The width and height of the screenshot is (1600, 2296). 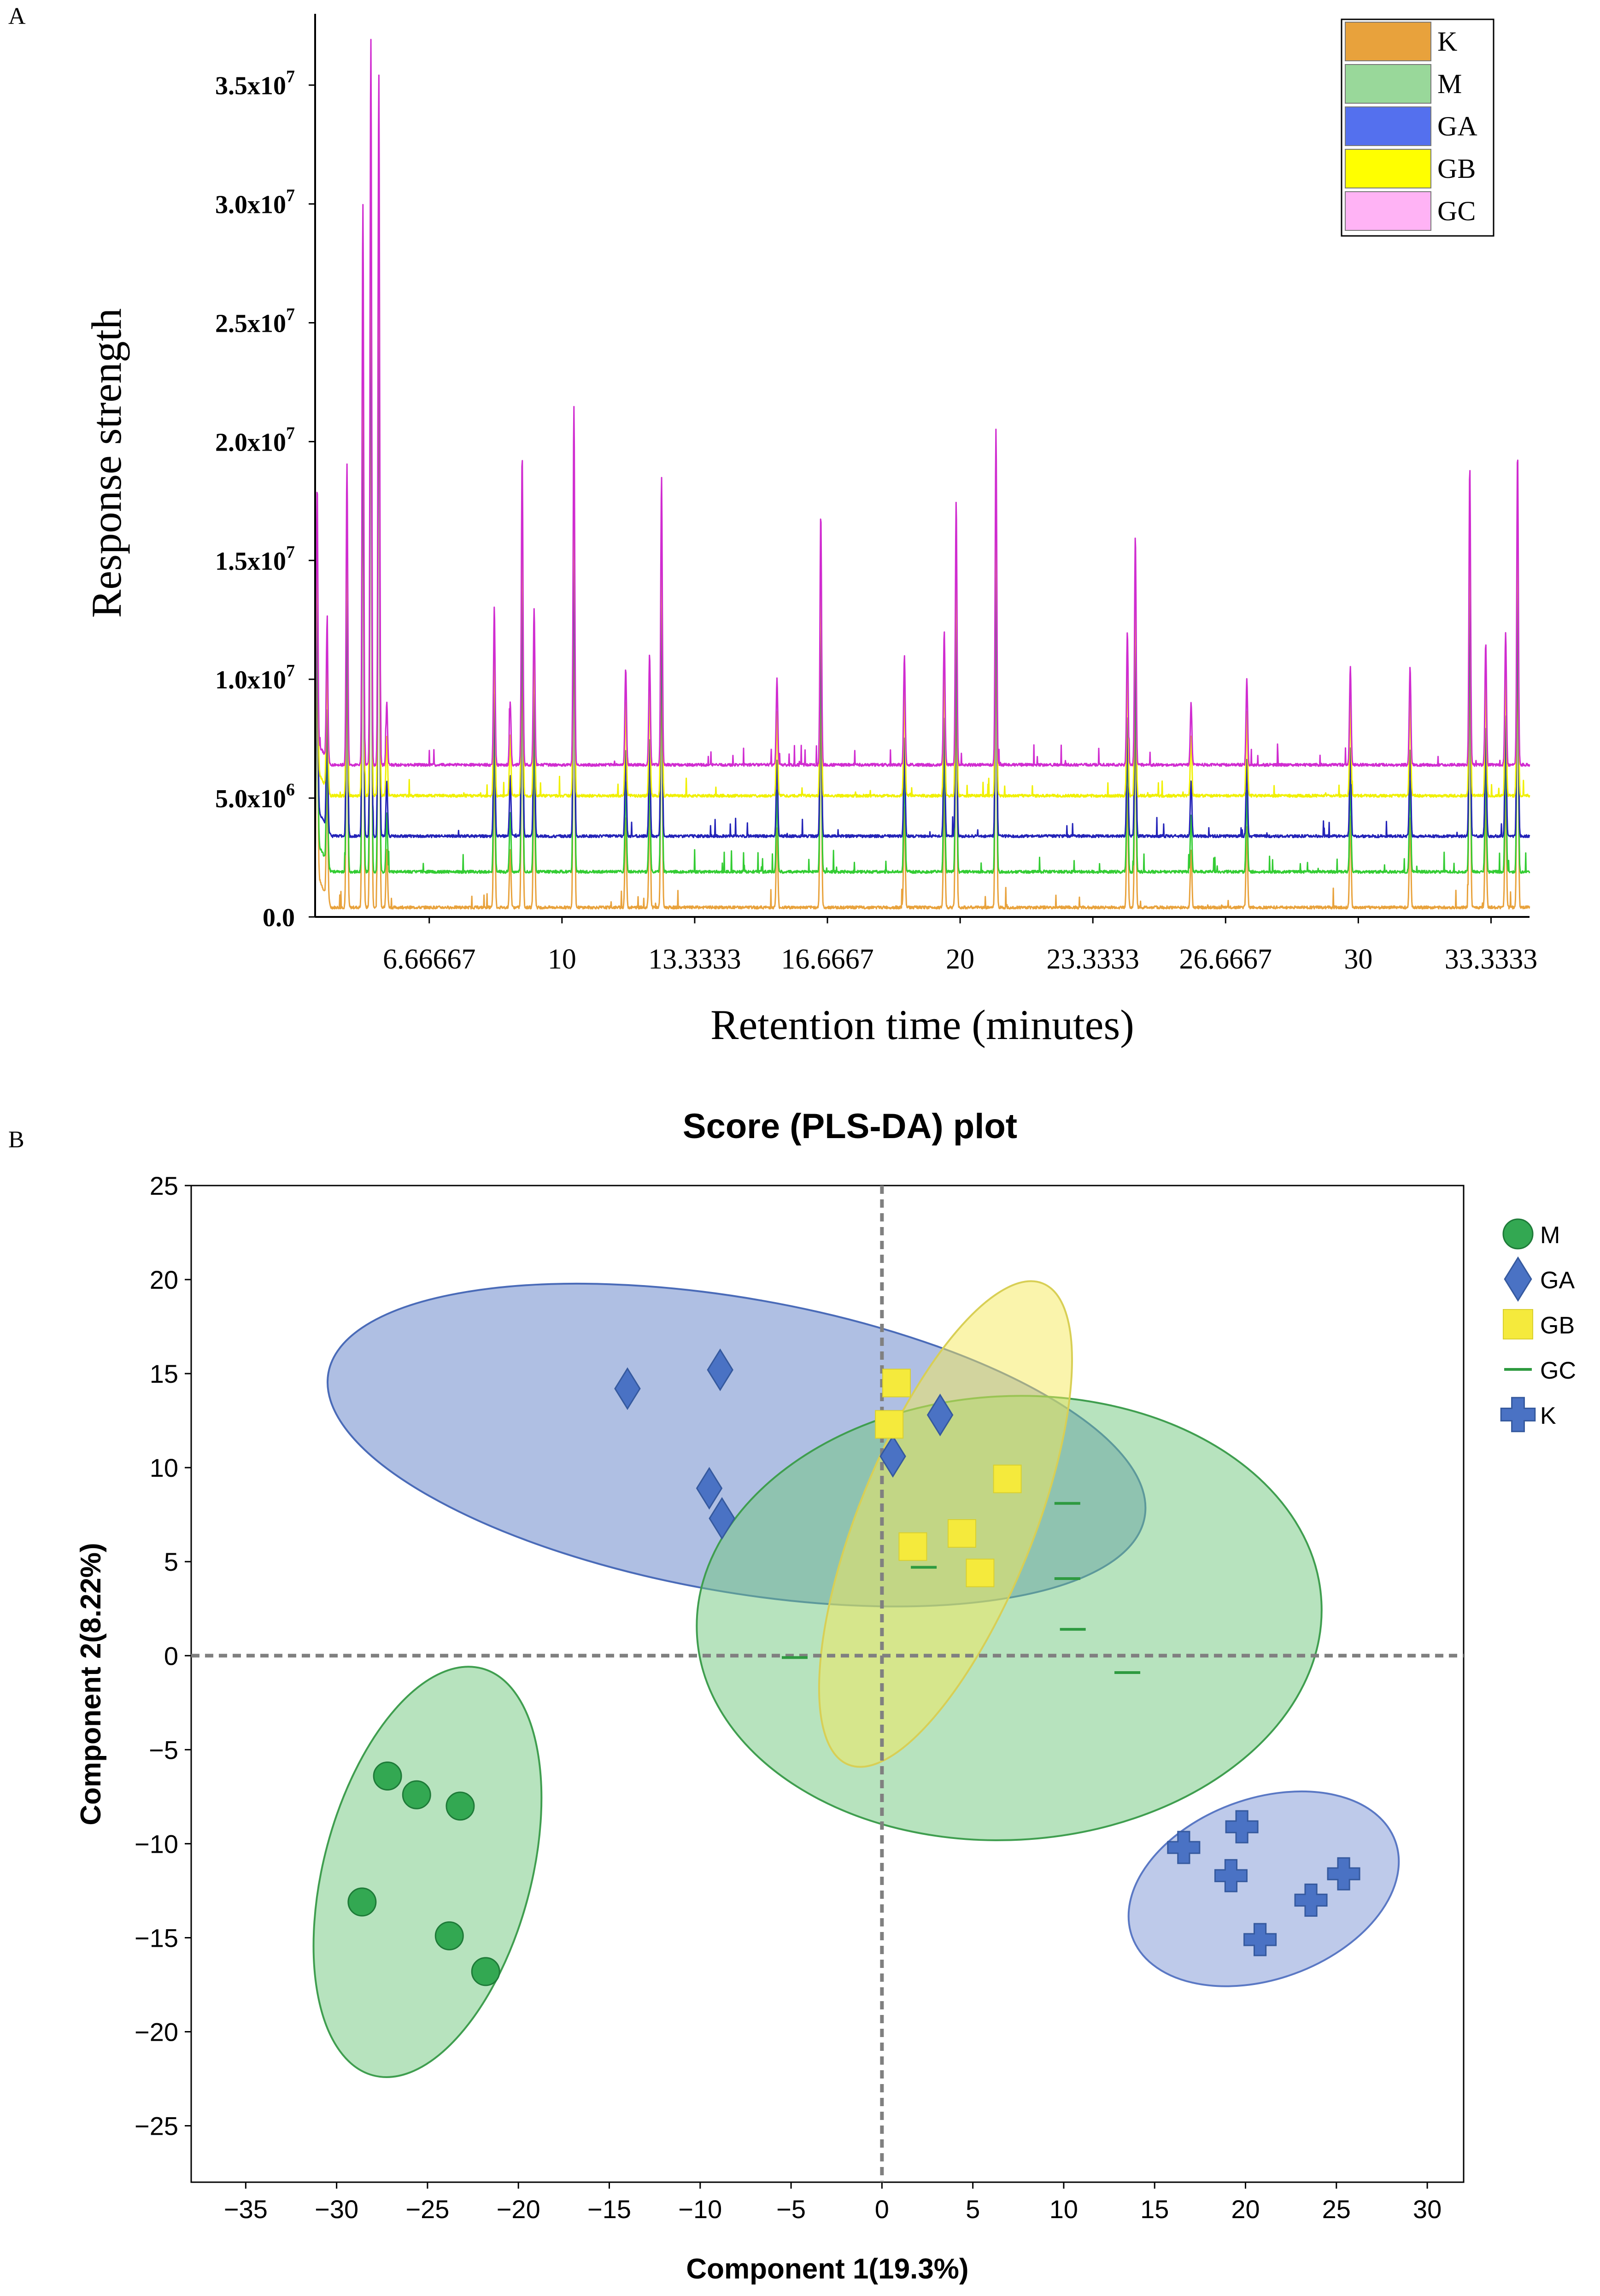 What do you see at coordinates (156, 2032) in the screenshot?
I see `y-tick-label: −20` at bounding box center [156, 2032].